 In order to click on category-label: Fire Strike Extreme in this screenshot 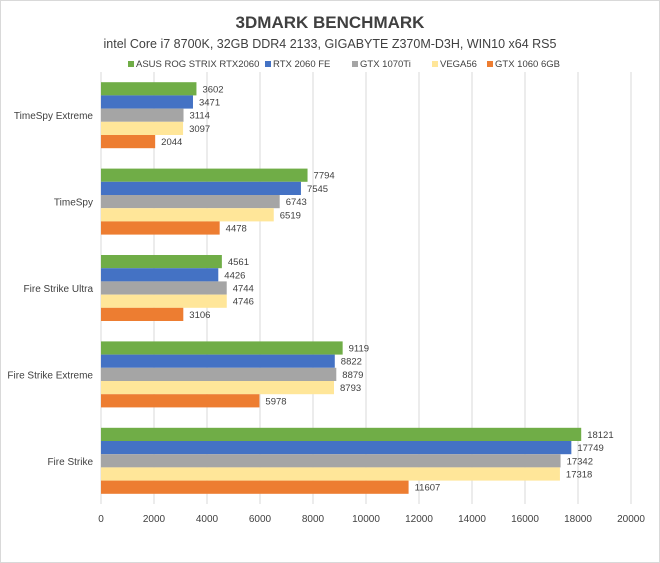, I will do `click(50, 375)`.